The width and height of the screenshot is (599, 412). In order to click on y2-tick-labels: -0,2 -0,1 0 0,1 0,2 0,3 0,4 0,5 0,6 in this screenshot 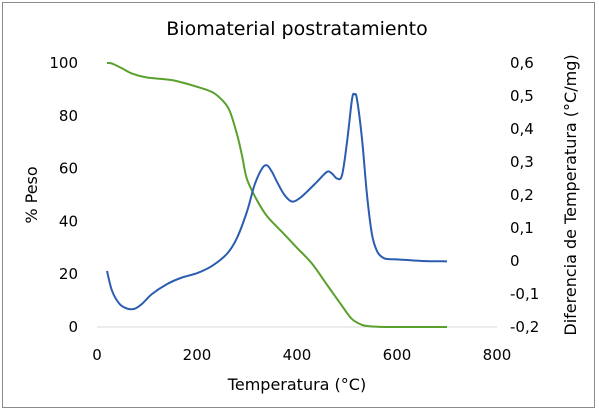, I will do `click(524, 195)`.